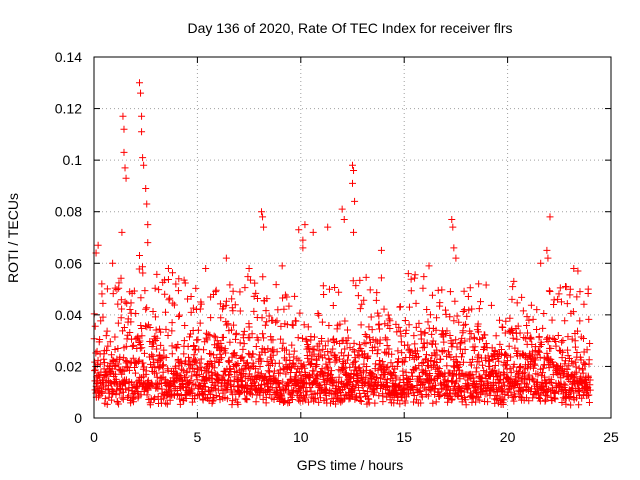 The width and height of the screenshot is (640, 480). Describe the element at coordinates (301, 437) in the screenshot. I see `x-tick-label: 10` at that location.